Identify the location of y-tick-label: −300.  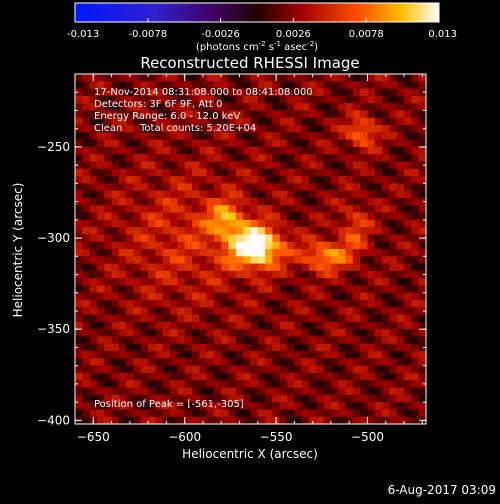
(53, 238).